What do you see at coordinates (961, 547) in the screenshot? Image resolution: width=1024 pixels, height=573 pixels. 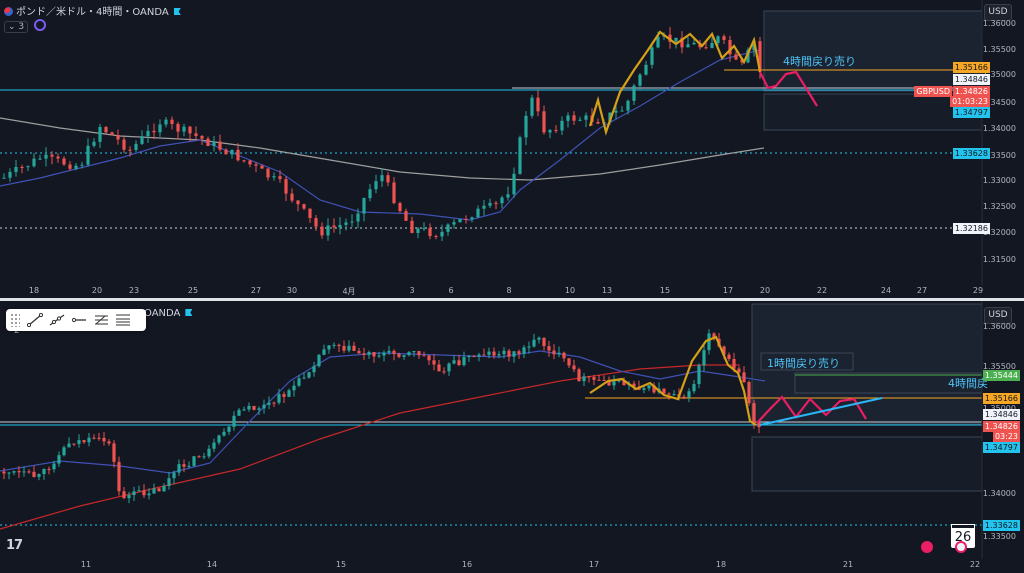 I see `event-flag-icon` at bounding box center [961, 547].